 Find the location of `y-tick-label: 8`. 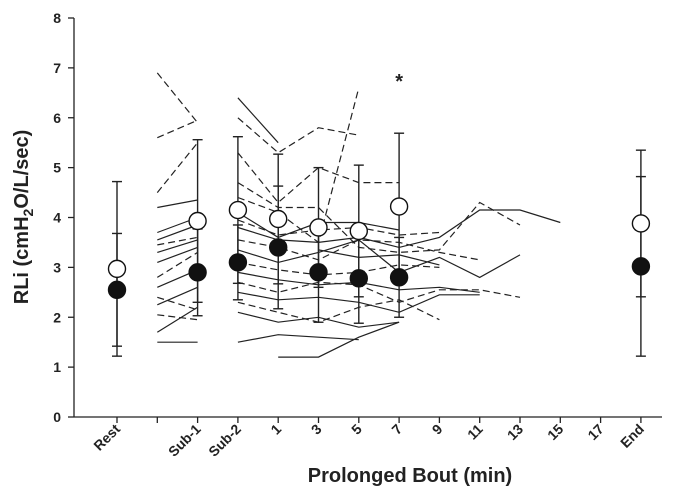

y-tick-label: 8 is located at coordinates (57, 18).